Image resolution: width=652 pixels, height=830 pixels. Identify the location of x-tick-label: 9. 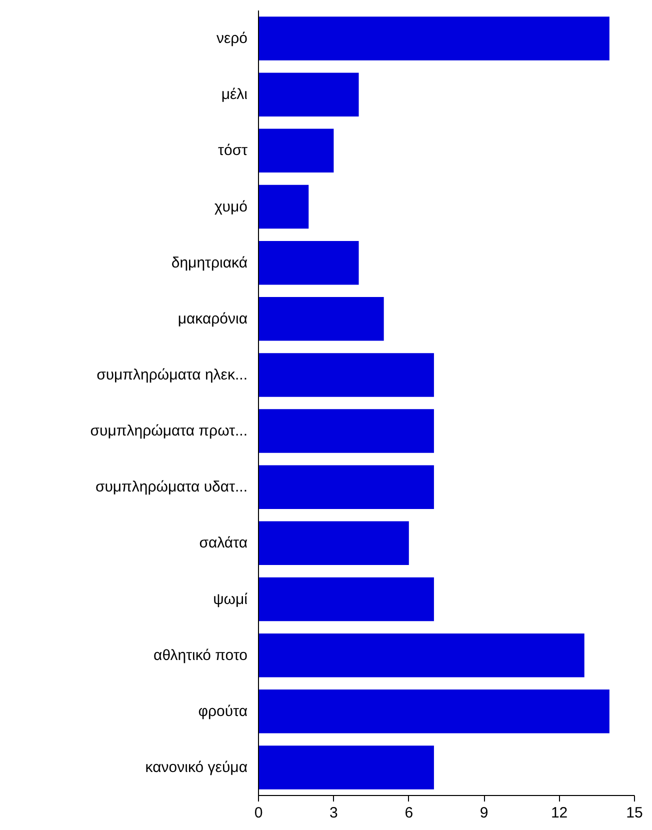
(484, 813).